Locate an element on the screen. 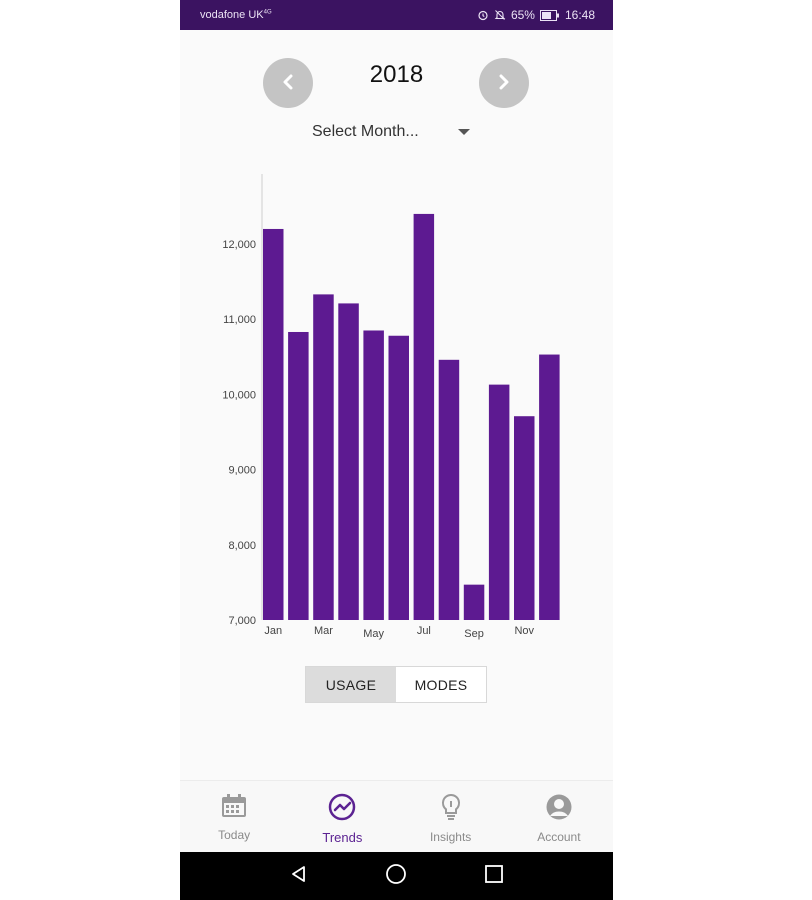 Image resolution: width=812 pixels, height=900 pixels. back-button is located at coordinates (299, 876).